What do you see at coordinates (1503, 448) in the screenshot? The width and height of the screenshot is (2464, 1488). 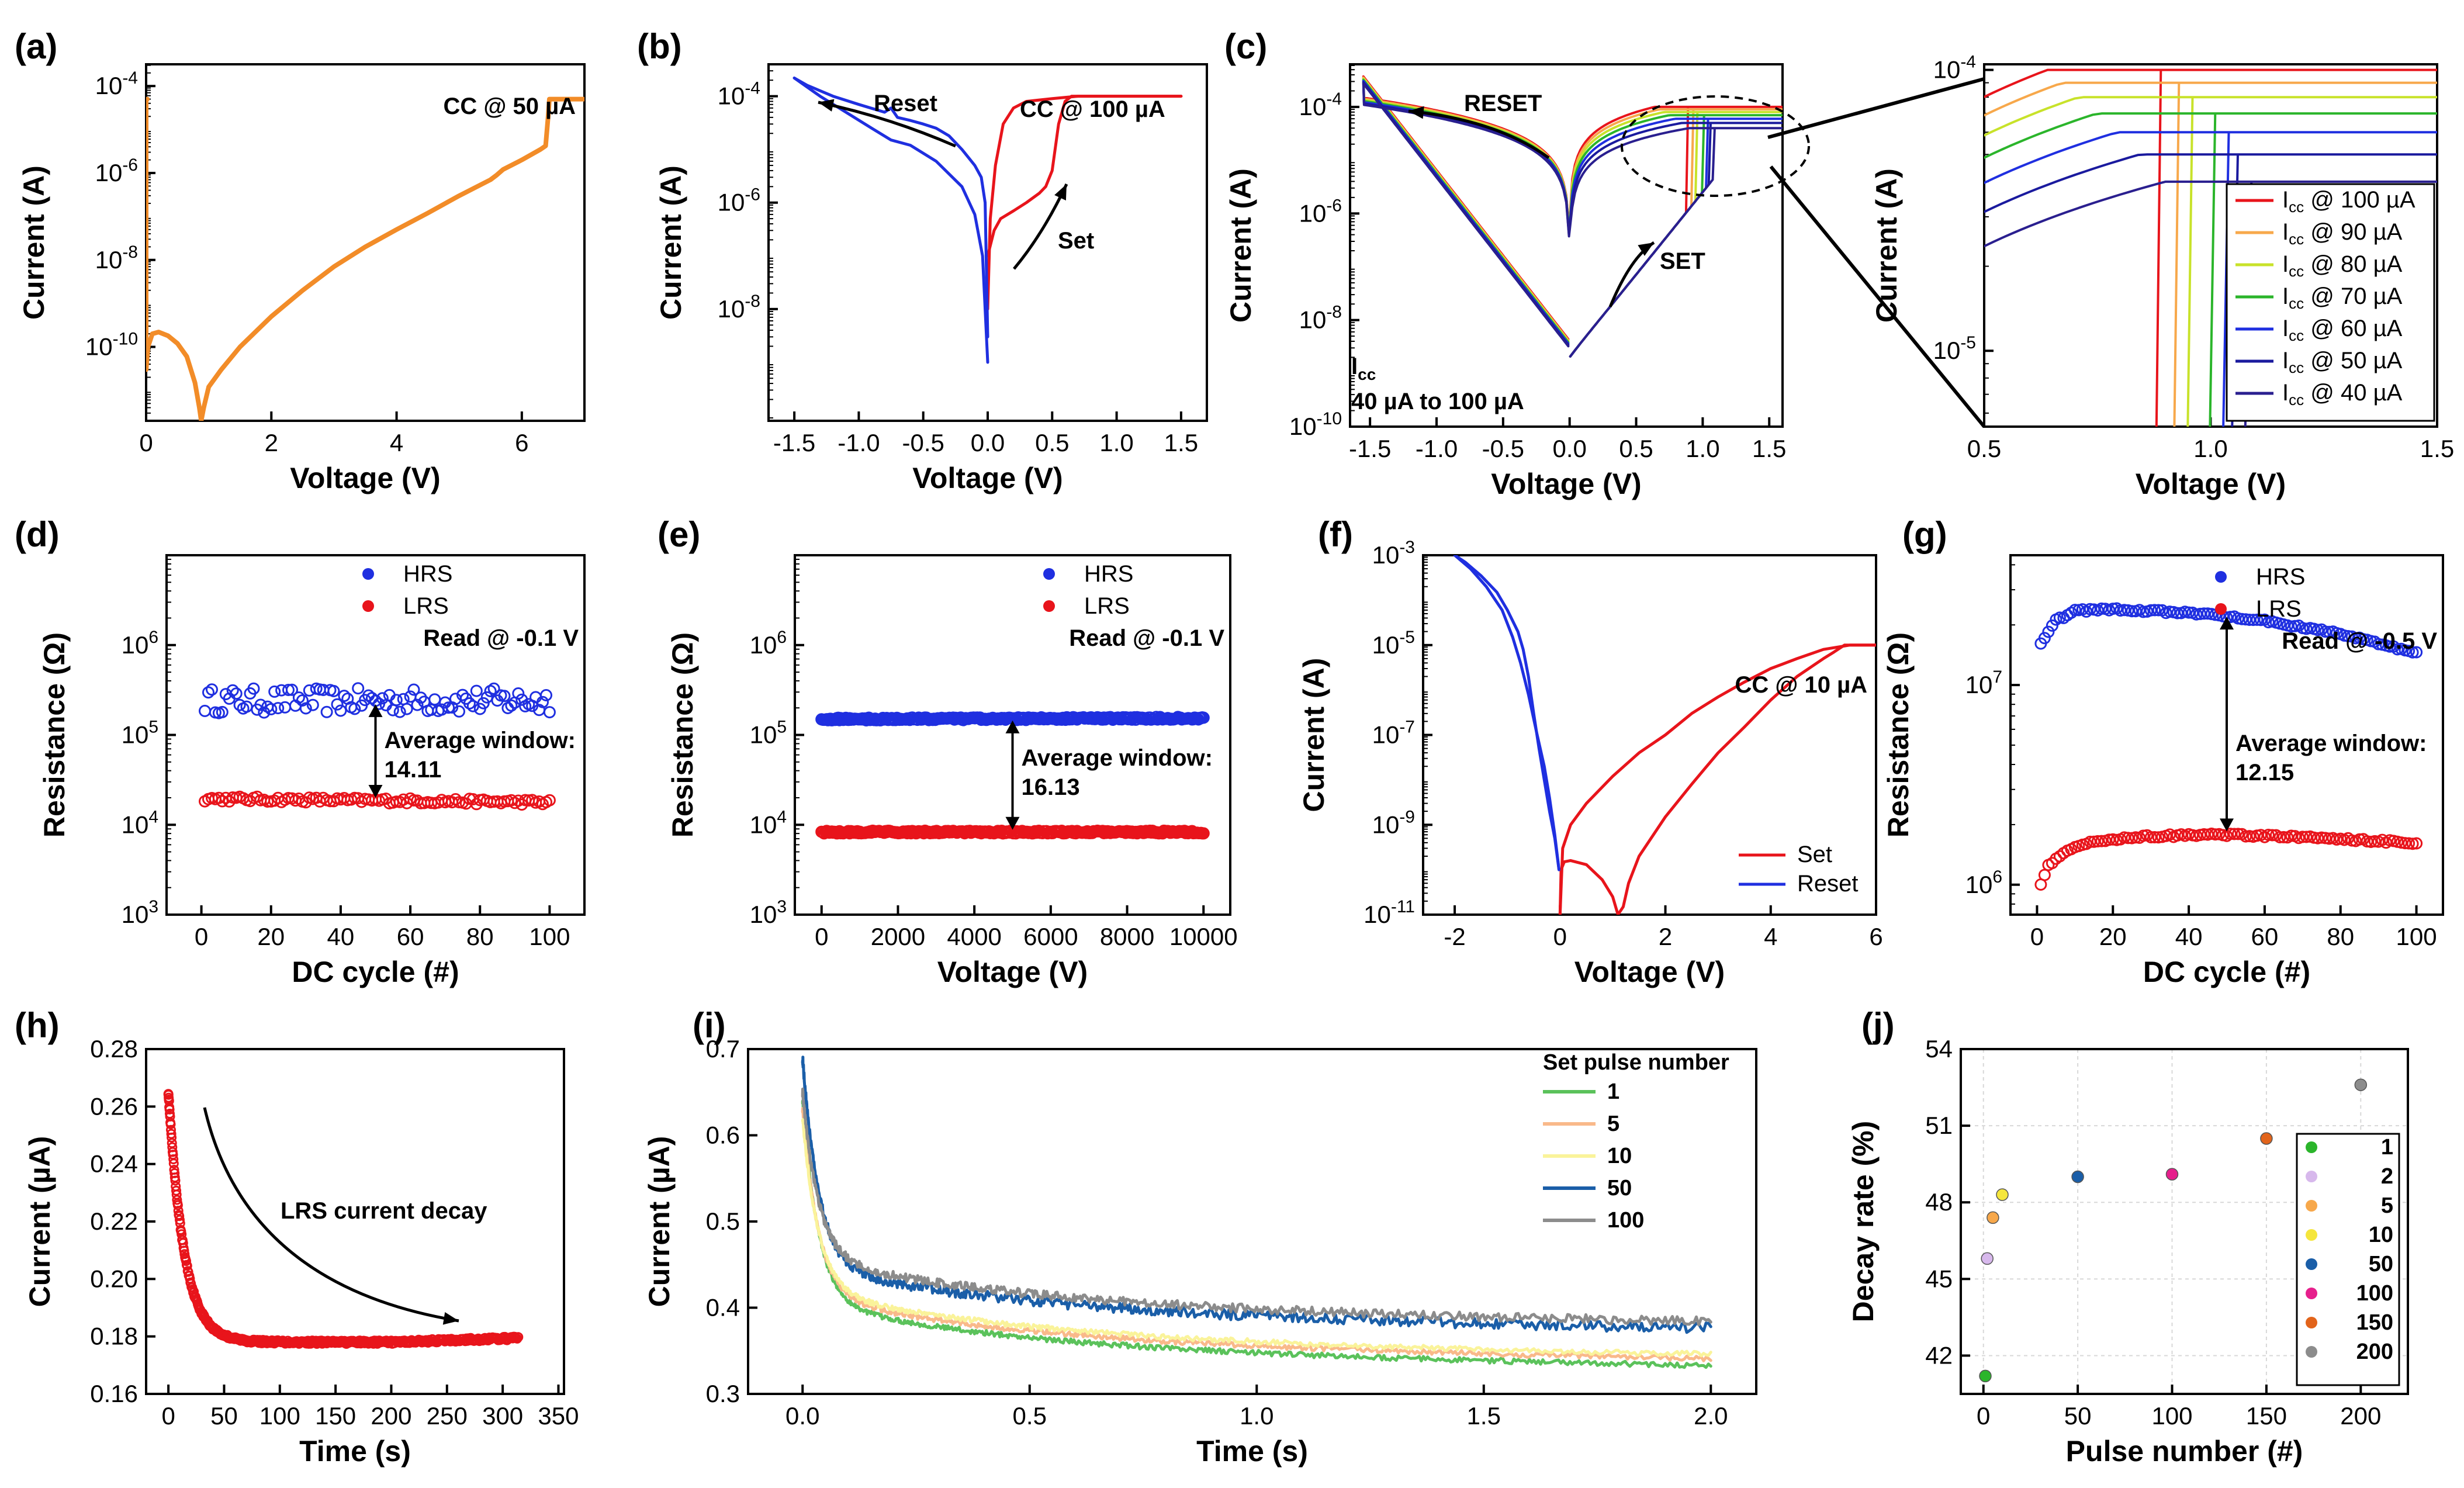 I see `x-tick-label: -0.5` at bounding box center [1503, 448].